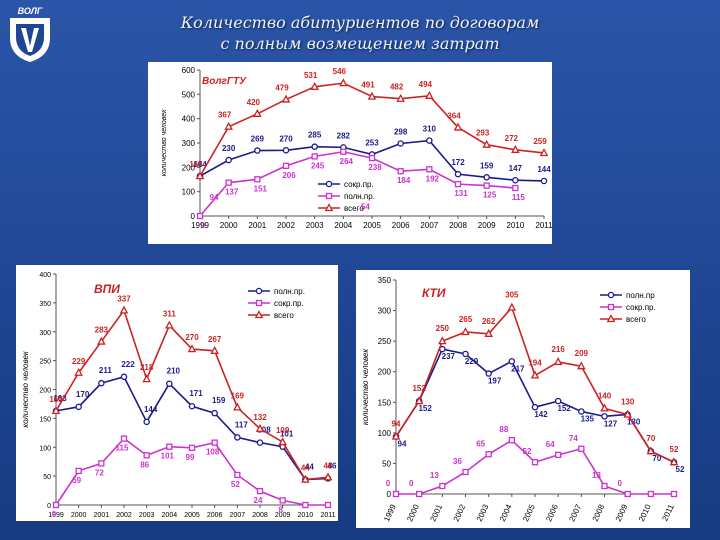 The height and width of the screenshot is (540, 720). Describe the element at coordinates (490, 195) in the screenshot. I see `data-label: 125` at that location.